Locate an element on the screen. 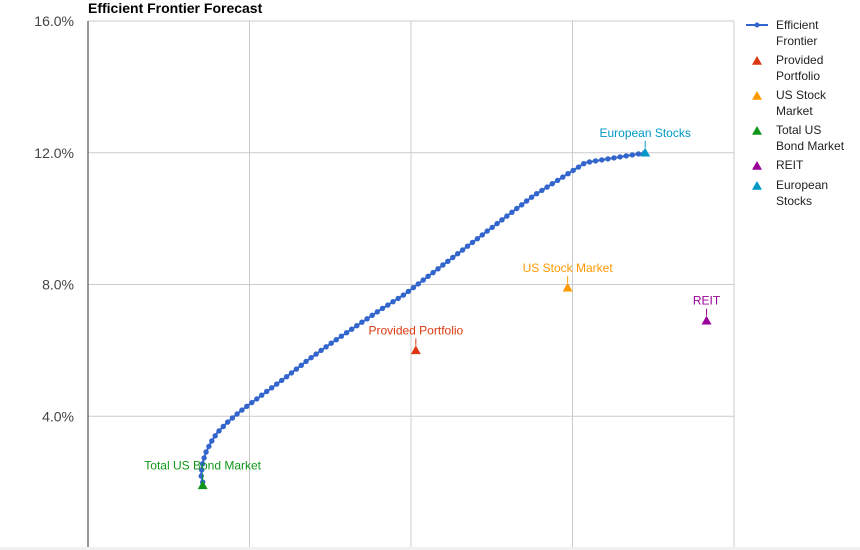 The image size is (860, 550). y-tick-label-3: 12.0% is located at coordinates (54, 153).